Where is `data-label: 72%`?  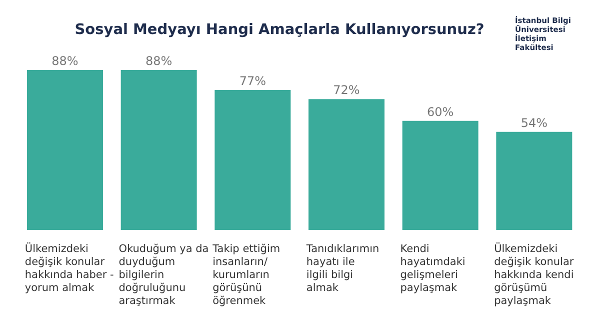 data-label: 72% is located at coordinates (346, 90).